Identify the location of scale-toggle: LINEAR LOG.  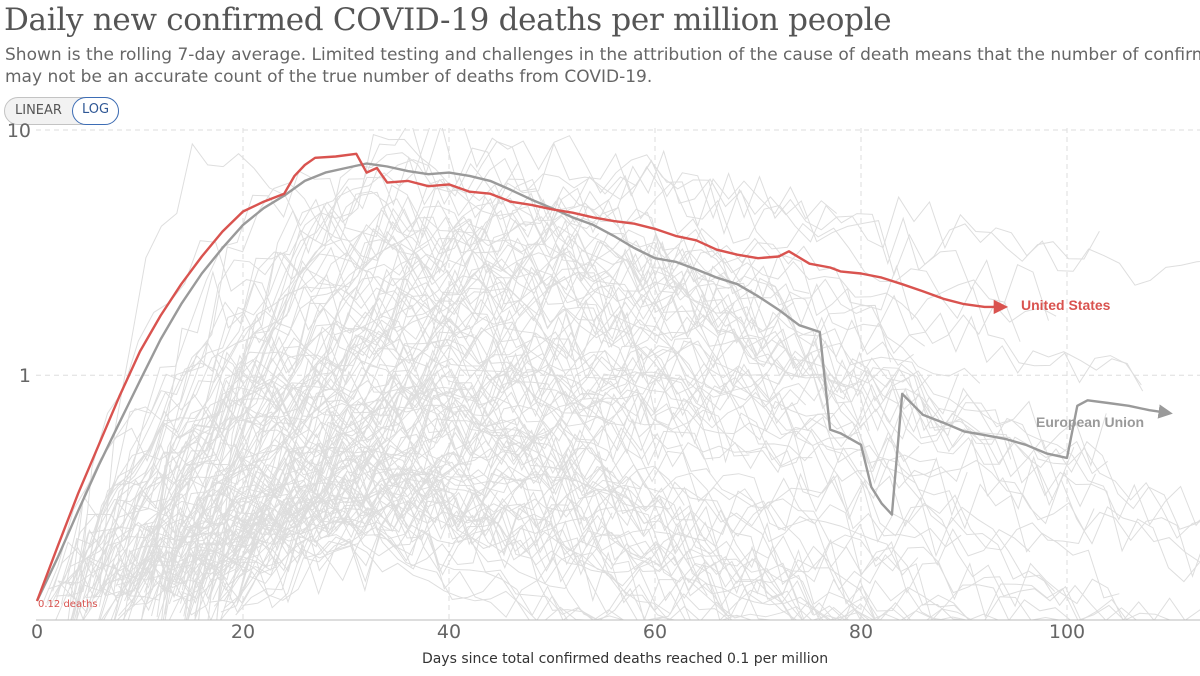
(62, 111).